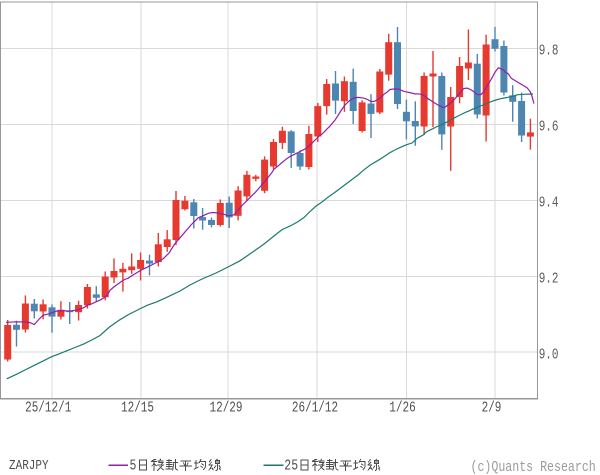  What do you see at coordinates (29, 465) in the screenshot?
I see `svg-text: ZARJPY` at bounding box center [29, 465].